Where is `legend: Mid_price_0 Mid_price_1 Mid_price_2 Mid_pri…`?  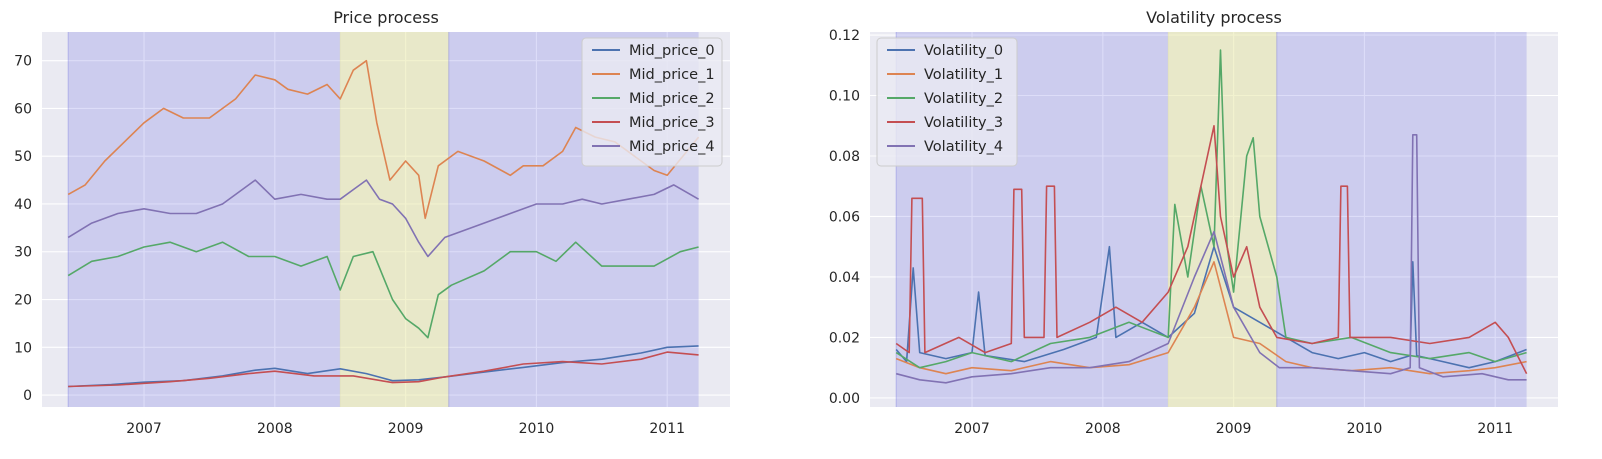 legend: Mid_price_0 Mid_price_1 Mid_price_2 Mid_pri… is located at coordinates (652, 102).